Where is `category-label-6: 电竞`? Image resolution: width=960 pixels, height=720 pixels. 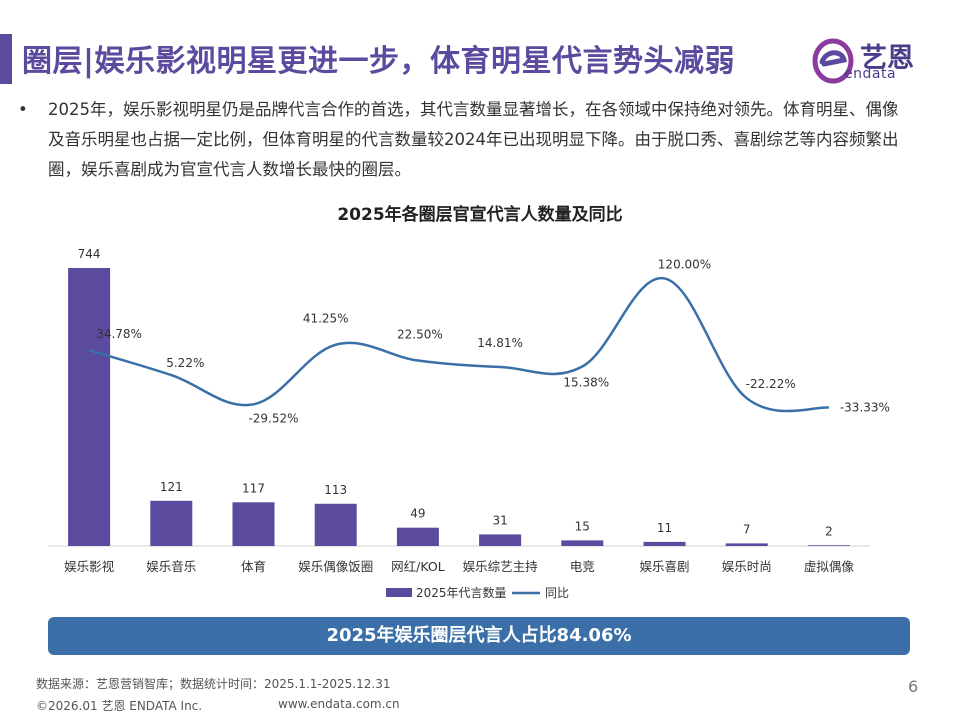
category-label-6: 电竞 is located at coordinates (582, 566).